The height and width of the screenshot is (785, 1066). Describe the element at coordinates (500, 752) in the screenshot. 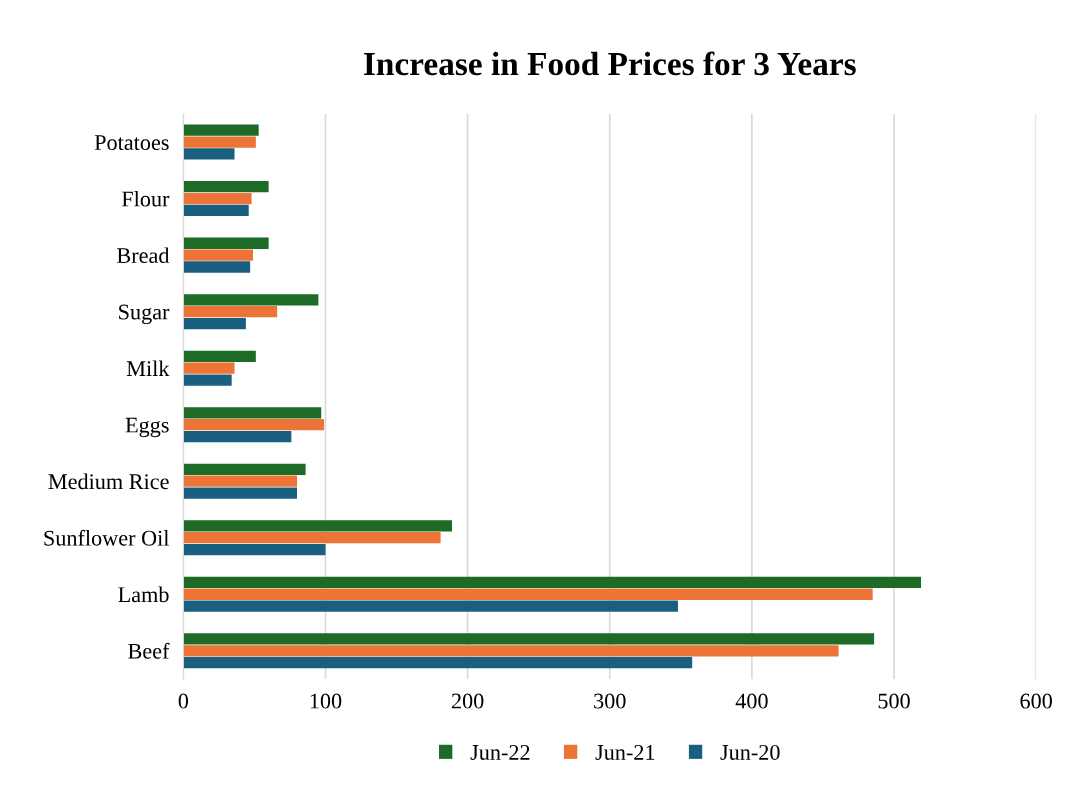

I see `legend-label: Jun-22` at that location.